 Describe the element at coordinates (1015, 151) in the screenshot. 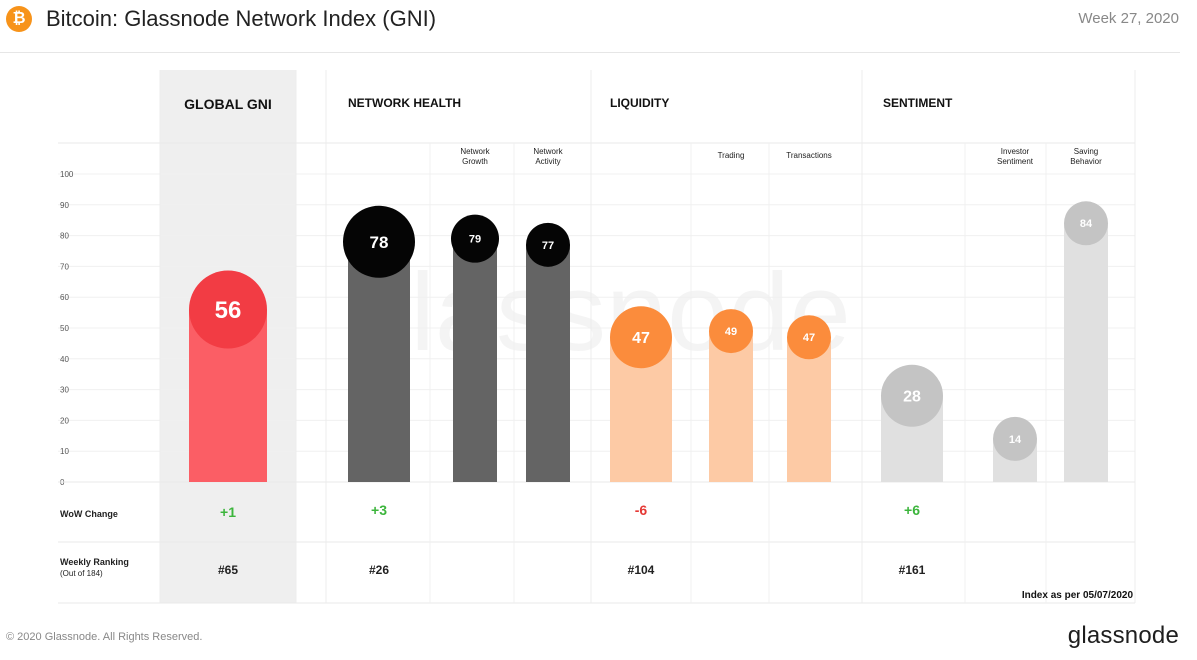

I see `bar-category-label: Investor` at that location.